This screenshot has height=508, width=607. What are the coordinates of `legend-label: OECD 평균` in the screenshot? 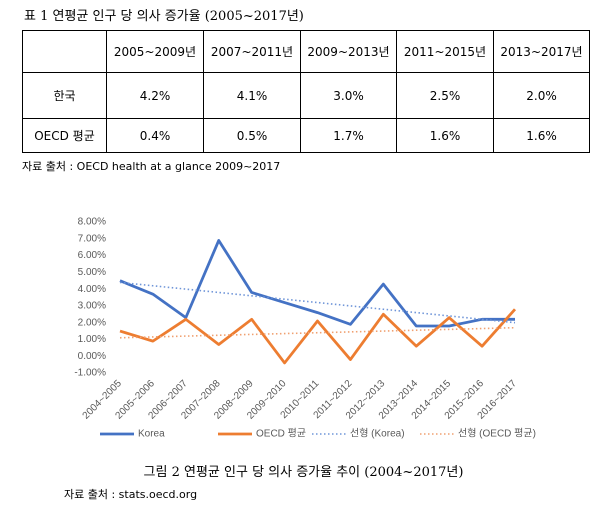 It's located at (281, 434).